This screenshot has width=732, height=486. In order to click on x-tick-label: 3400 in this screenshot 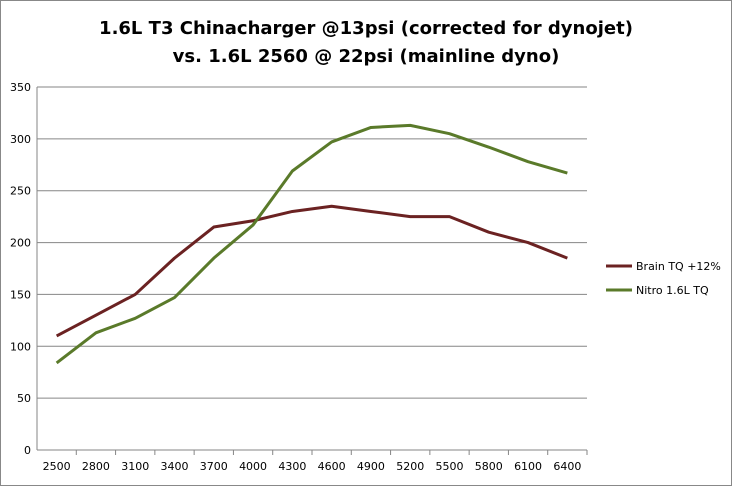, I will do `click(175, 466)`.